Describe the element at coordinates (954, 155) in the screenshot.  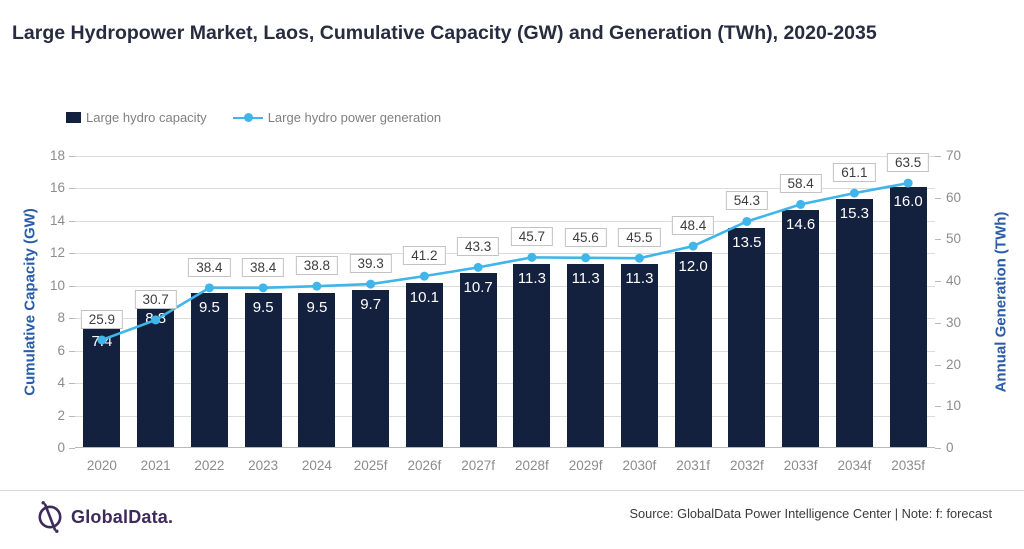
I see `right-axis-tick-label: 70` at that location.